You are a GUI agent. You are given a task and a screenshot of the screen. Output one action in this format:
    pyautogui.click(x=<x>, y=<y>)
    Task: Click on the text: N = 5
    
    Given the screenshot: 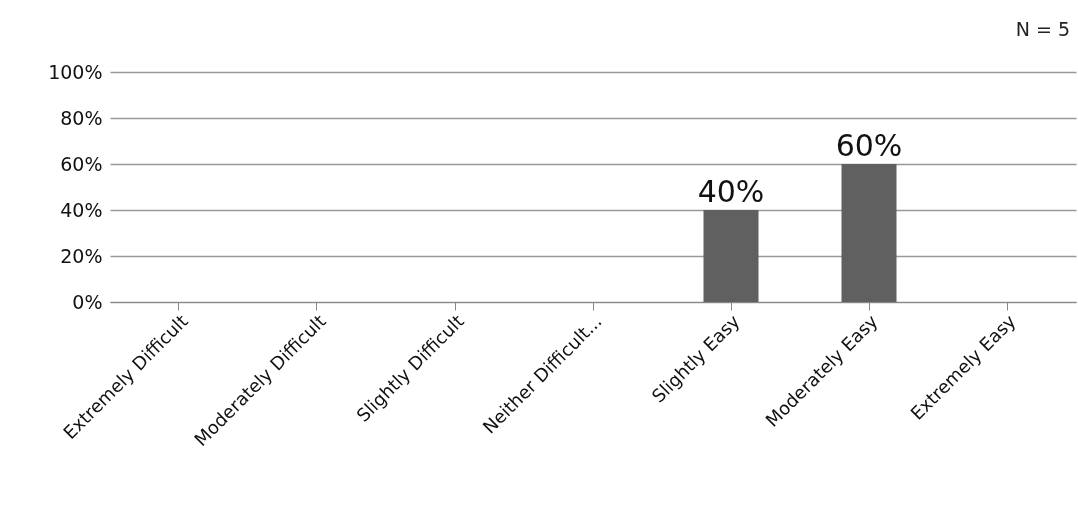 What is the action you would take?
    pyautogui.click(x=1042, y=29)
    